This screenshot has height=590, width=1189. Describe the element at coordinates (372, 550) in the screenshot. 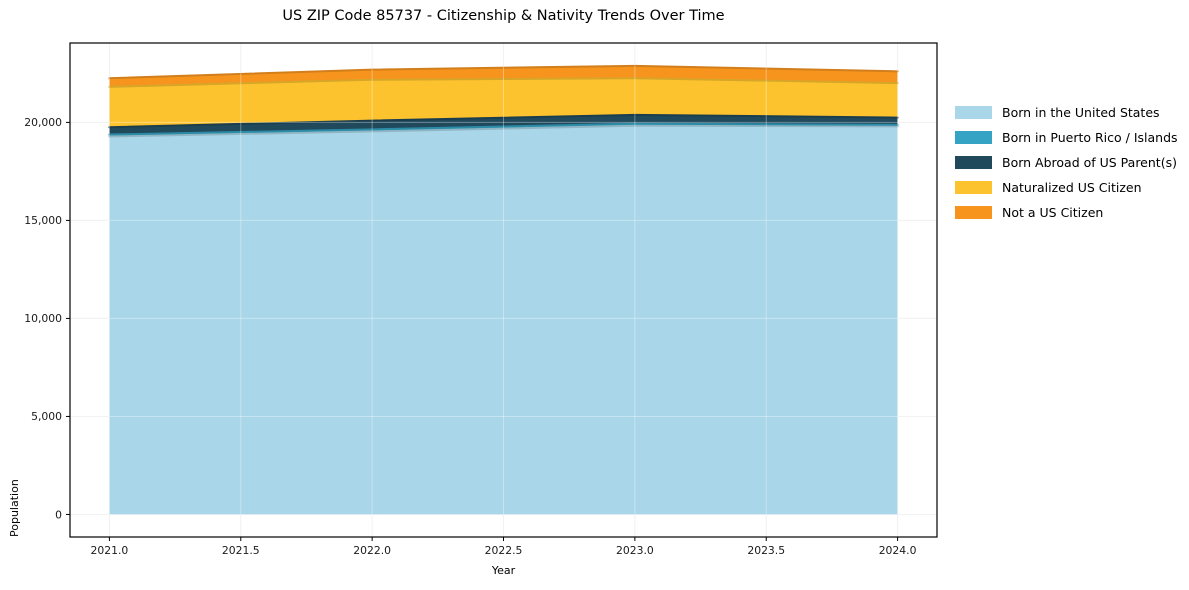

I see `x-tick-label: 2022.0` at that location.